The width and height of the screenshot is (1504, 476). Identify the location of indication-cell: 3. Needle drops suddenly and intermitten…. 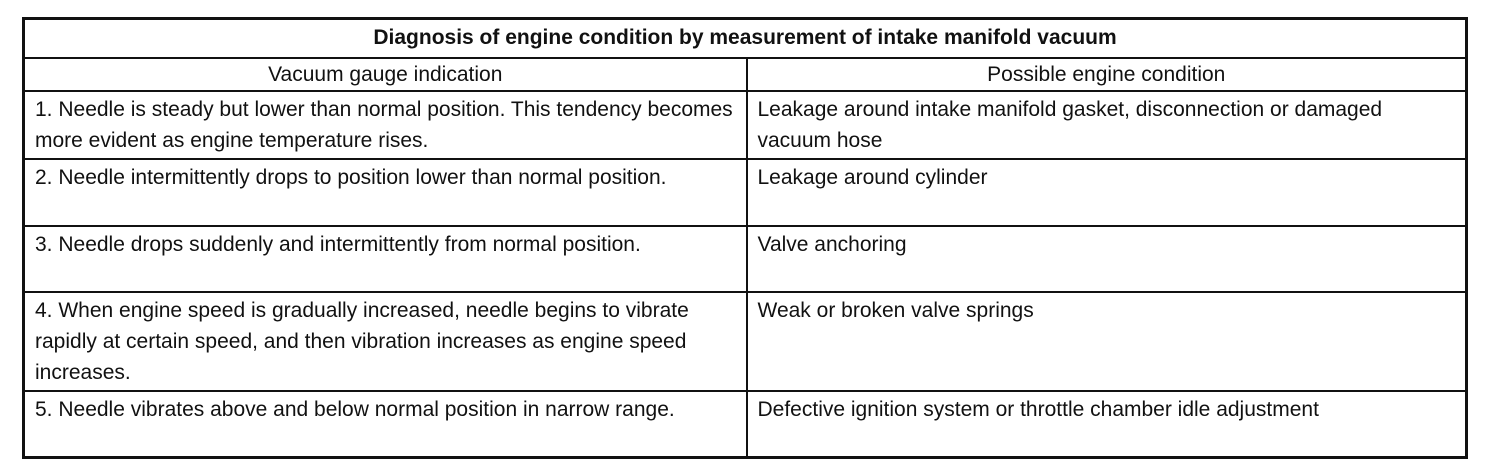
(385, 259).